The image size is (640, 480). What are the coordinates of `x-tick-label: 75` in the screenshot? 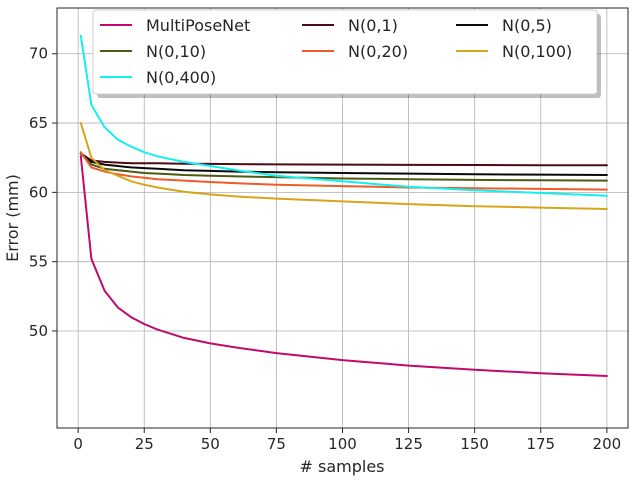 It's located at (276, 444).